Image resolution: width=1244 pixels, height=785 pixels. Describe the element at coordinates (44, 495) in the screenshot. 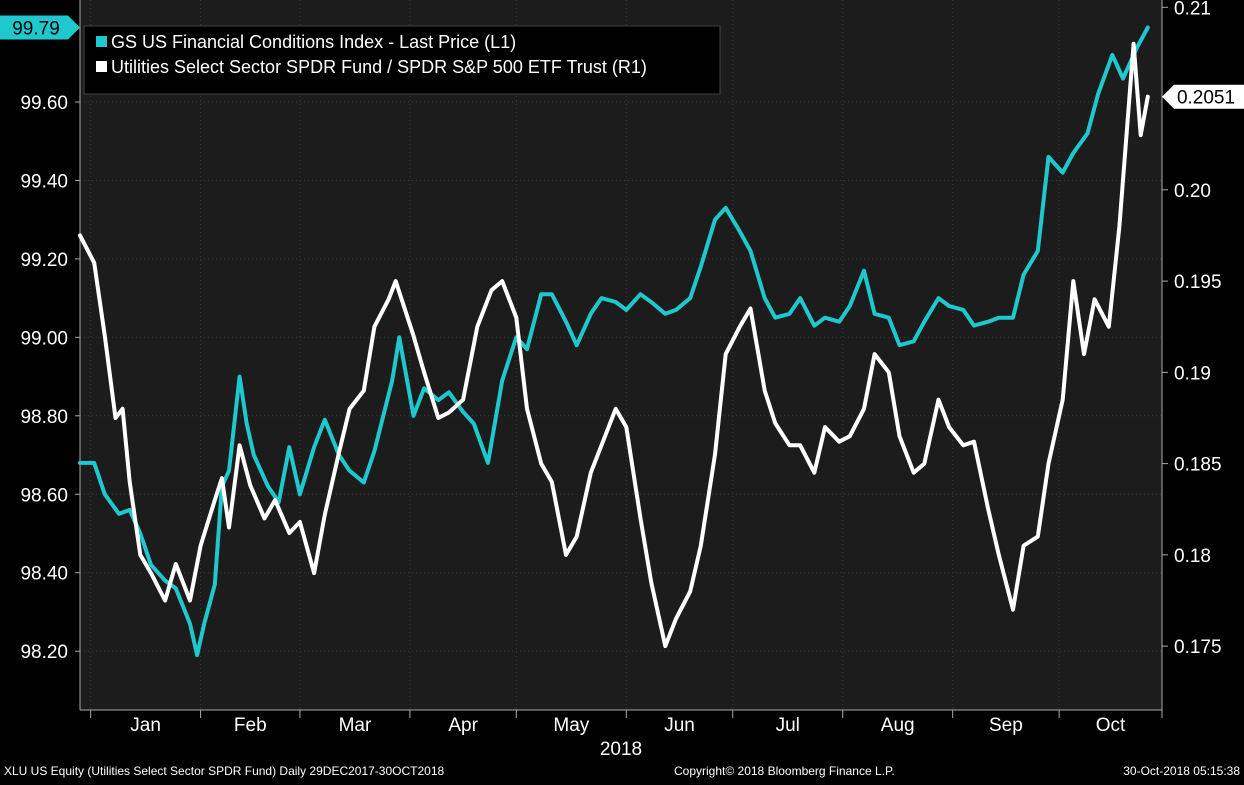

I see `left-tick-label: 98.60` at that location.